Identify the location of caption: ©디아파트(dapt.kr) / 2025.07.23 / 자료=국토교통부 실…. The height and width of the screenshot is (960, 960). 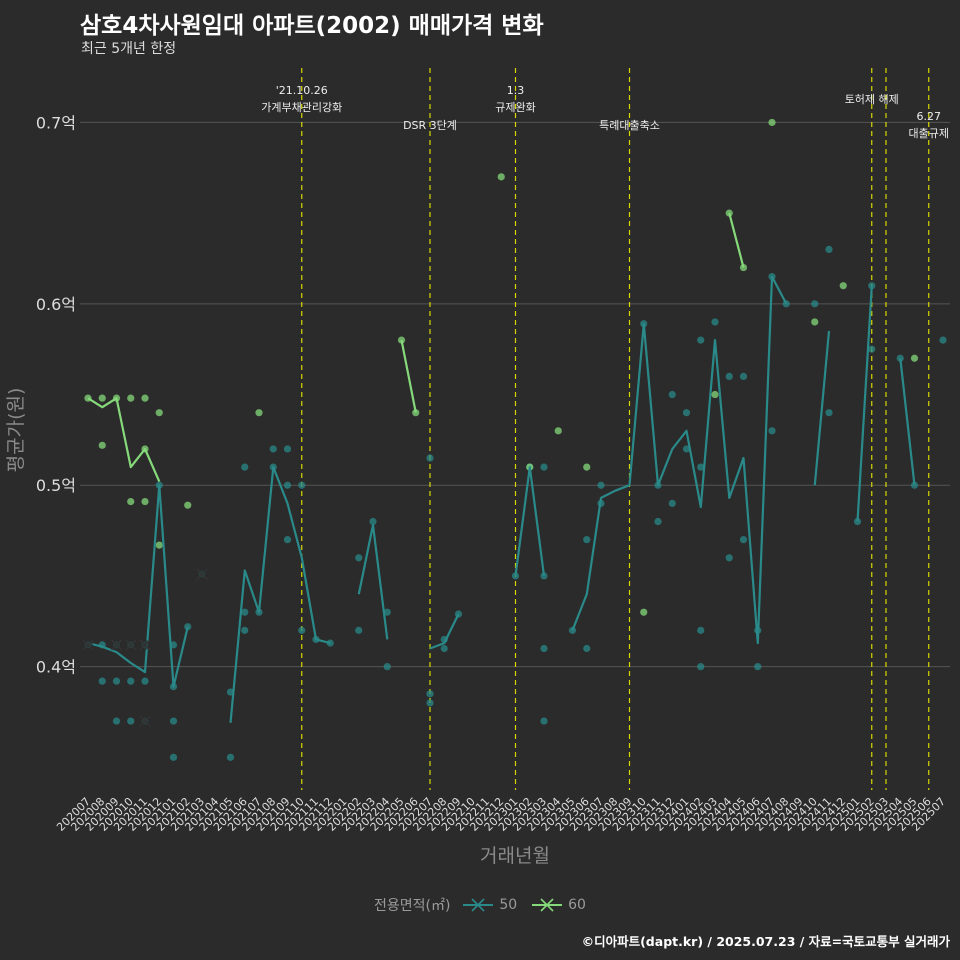
(765, 941).